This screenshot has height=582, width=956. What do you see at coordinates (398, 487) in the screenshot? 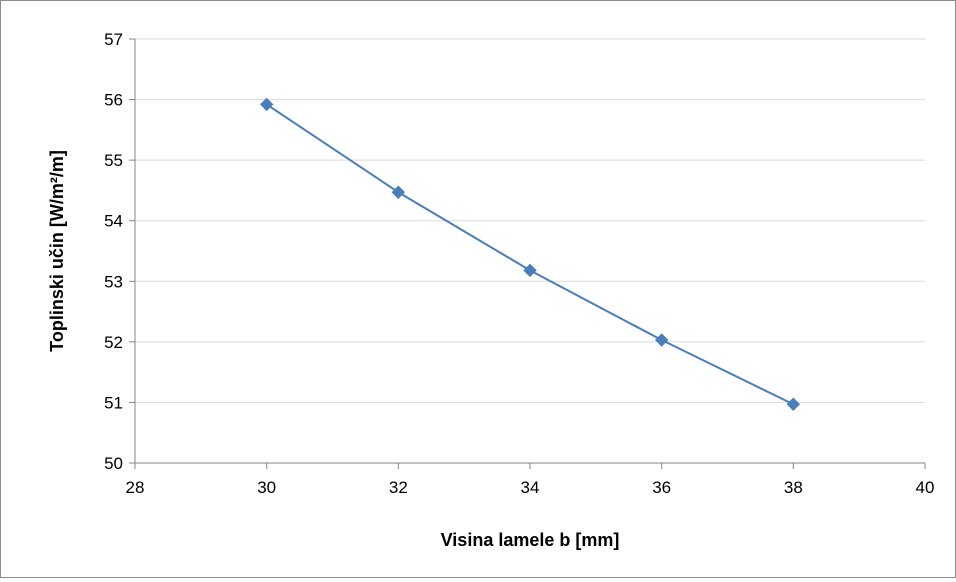
I see `x-tick-label: 32` at bounding box center [398, 487].